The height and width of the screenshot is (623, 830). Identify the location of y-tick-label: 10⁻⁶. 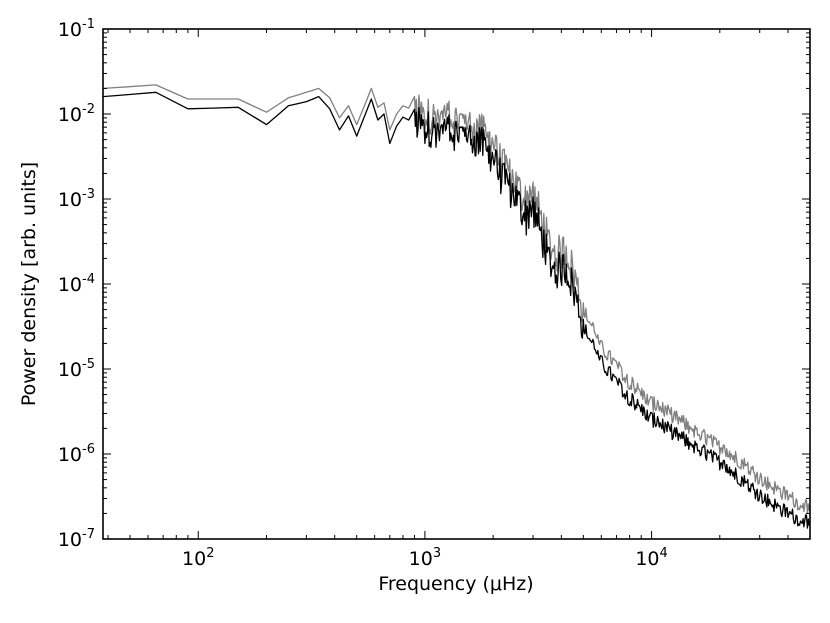
(76, 454).